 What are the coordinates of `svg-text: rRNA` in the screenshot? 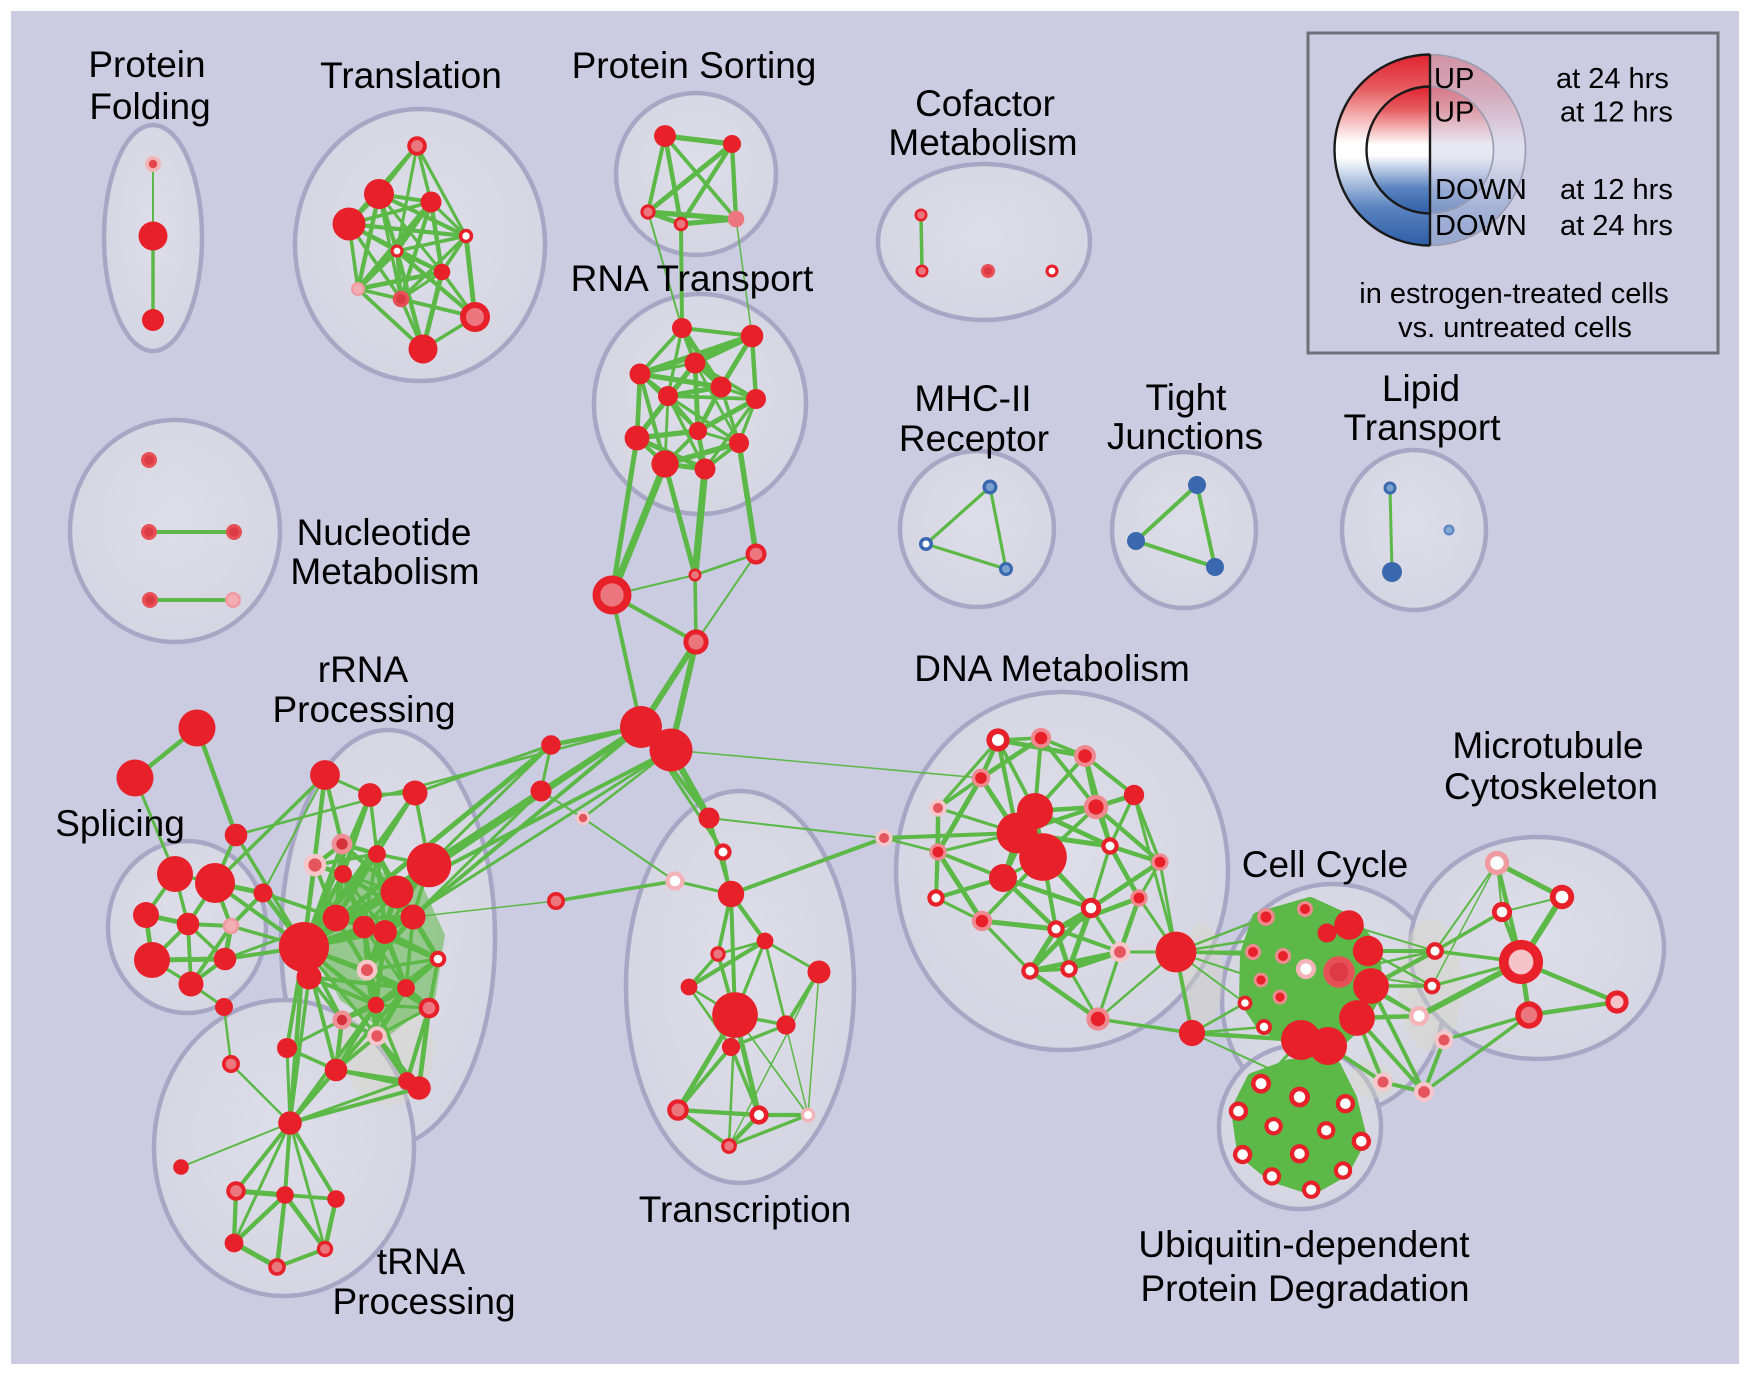 It's located at (363, 669).